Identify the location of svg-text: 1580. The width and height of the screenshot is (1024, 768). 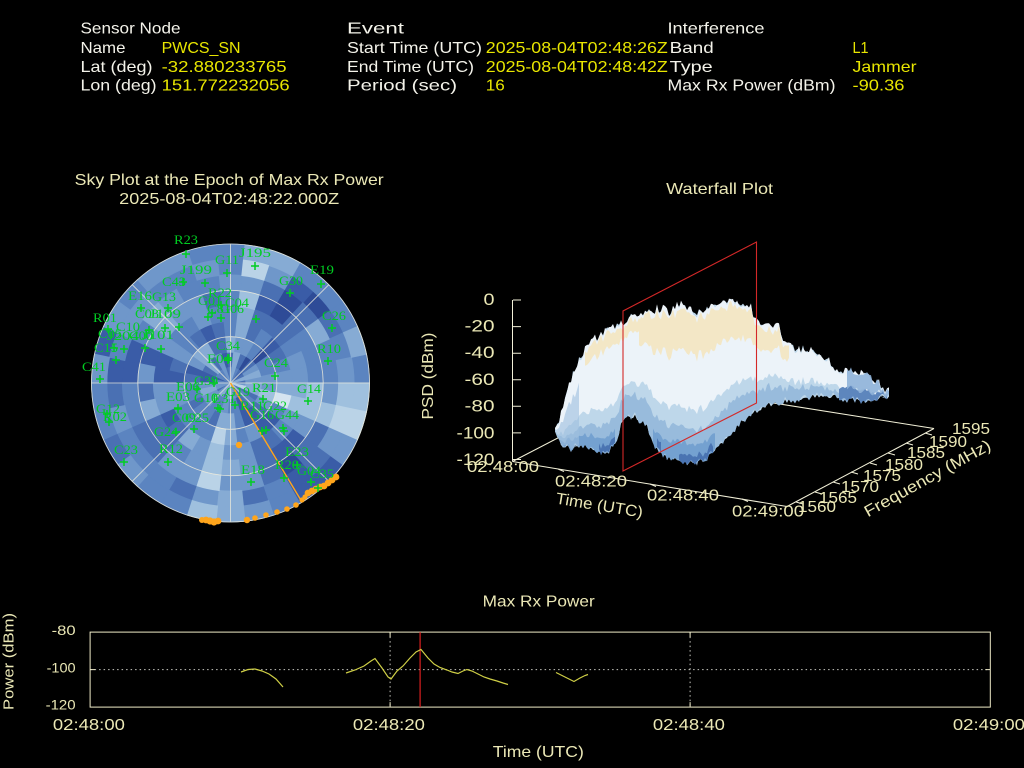
(904, 465).